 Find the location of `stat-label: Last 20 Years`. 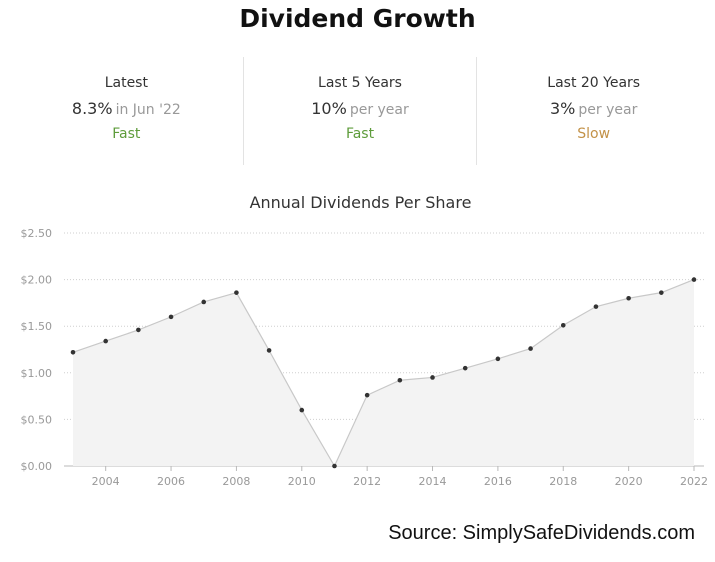

stat-label: Last 20 Years is located at coordinates (594, 83).